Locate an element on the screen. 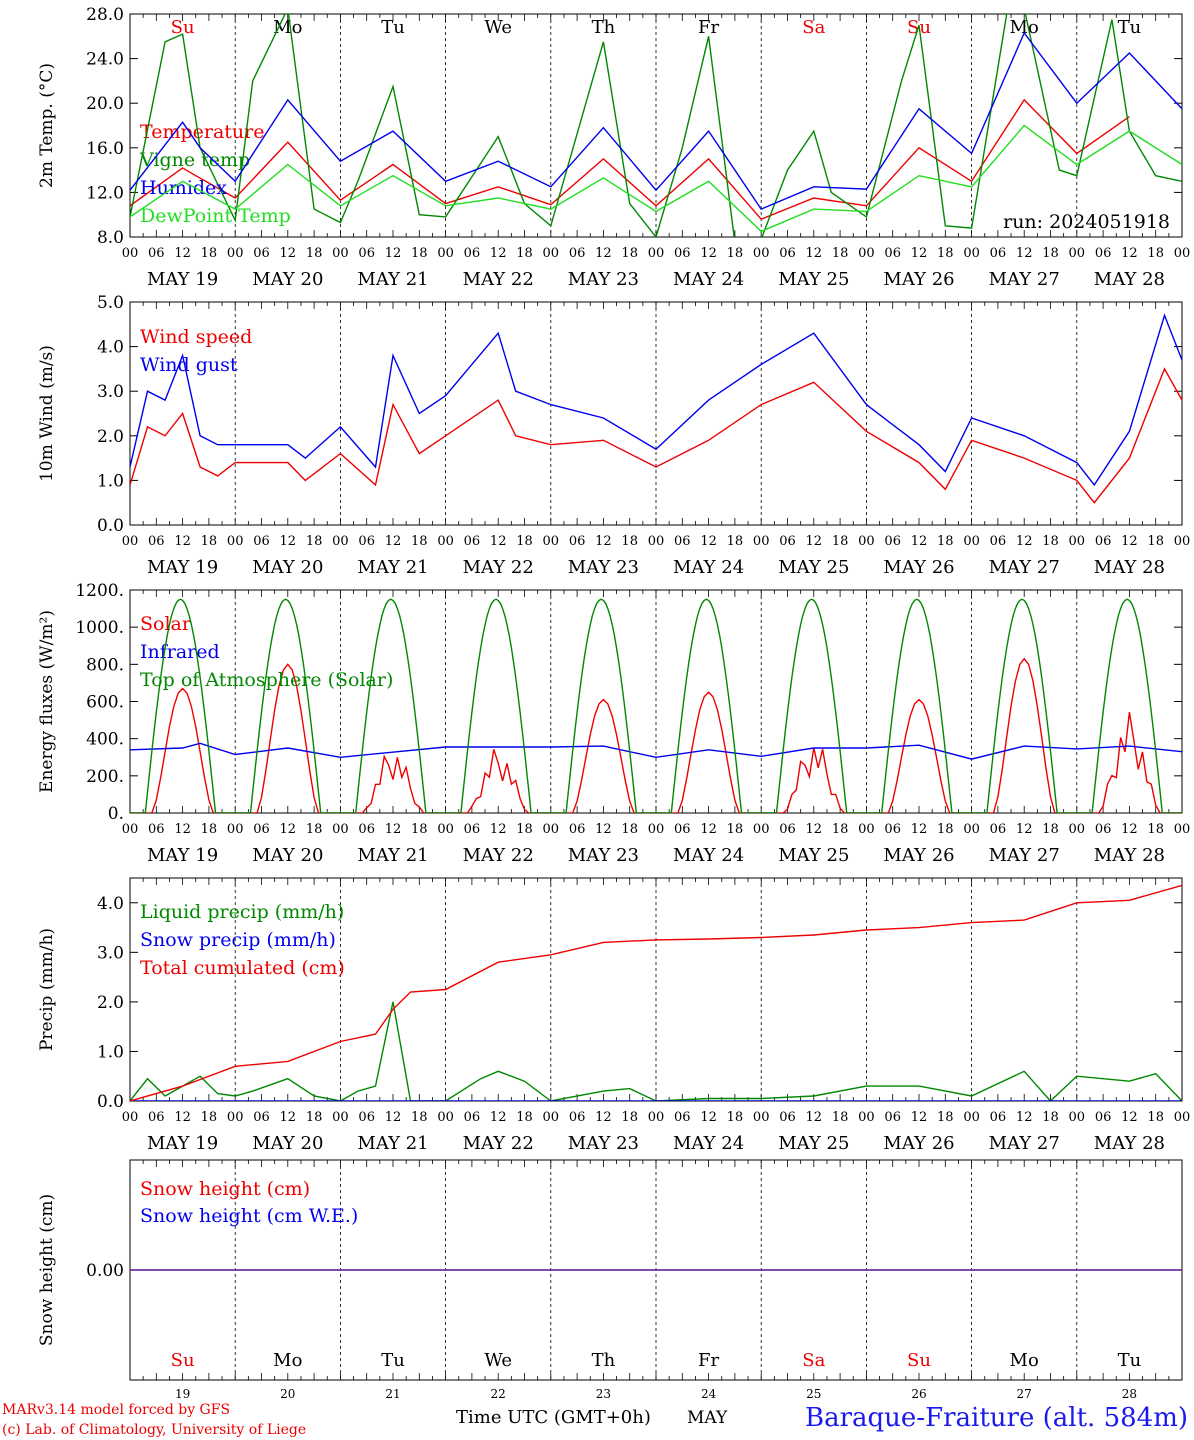  y-tick-label: 24.0 is located at coordinates (105, 60).